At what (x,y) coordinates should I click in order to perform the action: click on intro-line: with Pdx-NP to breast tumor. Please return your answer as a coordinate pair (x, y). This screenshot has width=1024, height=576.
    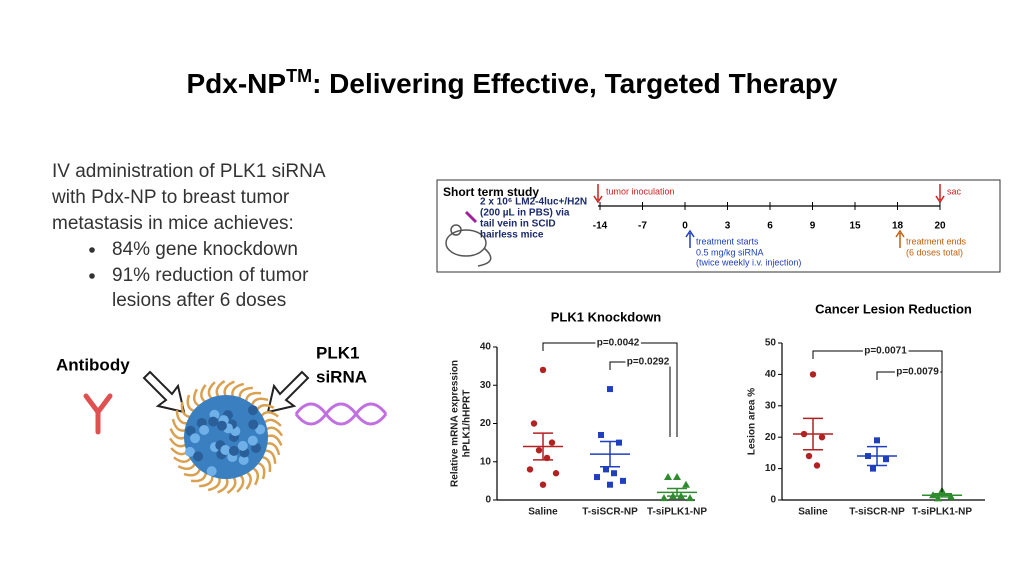
    Looking at the image, I should click on (170, 197).